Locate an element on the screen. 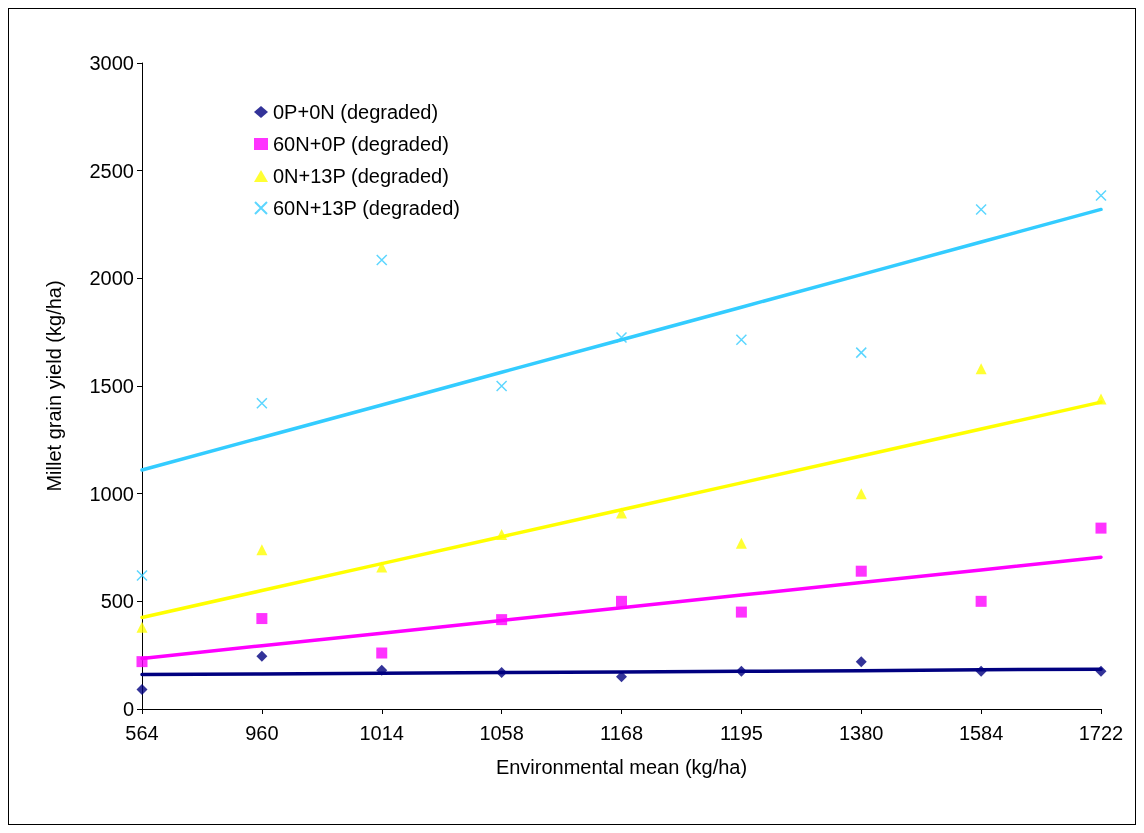 The width and height of the screenshot is (1144, 833). x-tick-label: 1195 is located at coordinates (741, 733).